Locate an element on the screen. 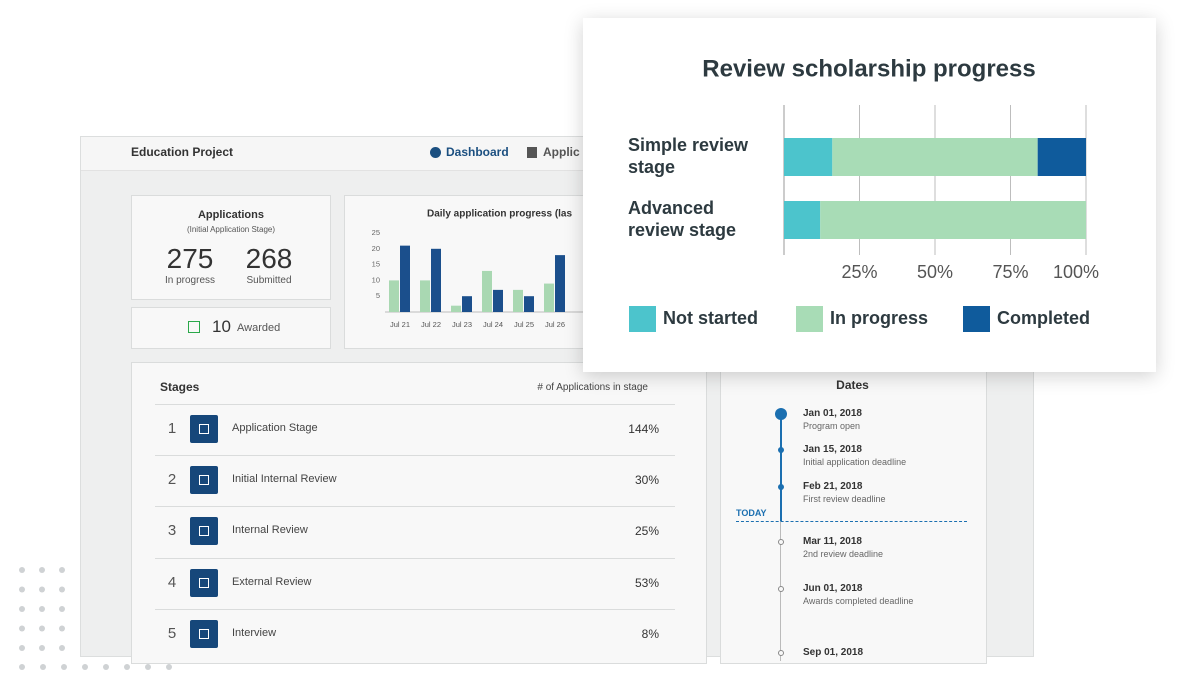 The image size is (1200, 675). stage-percent: 8% is located at coordinates (650, 633).